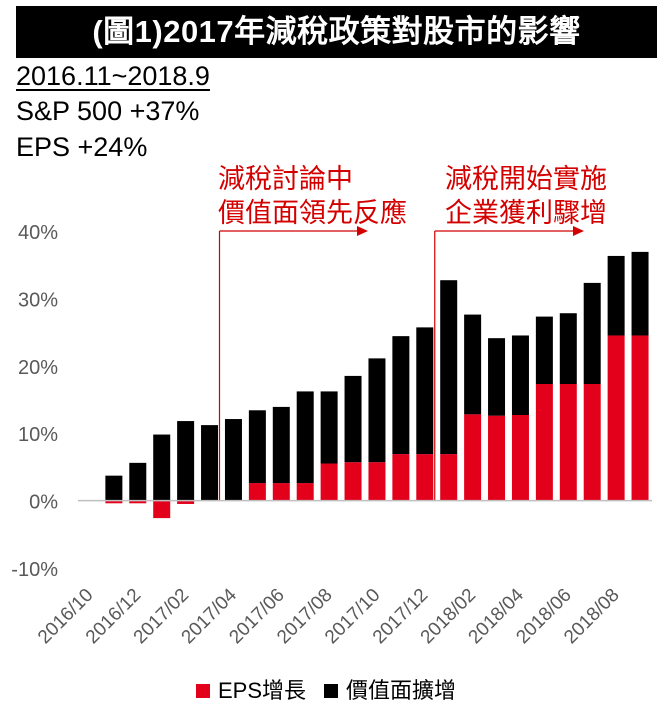 The image size is (666, 720). I want to click on annotation-tax-implemented: 減稅開始實施 企業獲利驟增, so click(526, 196).